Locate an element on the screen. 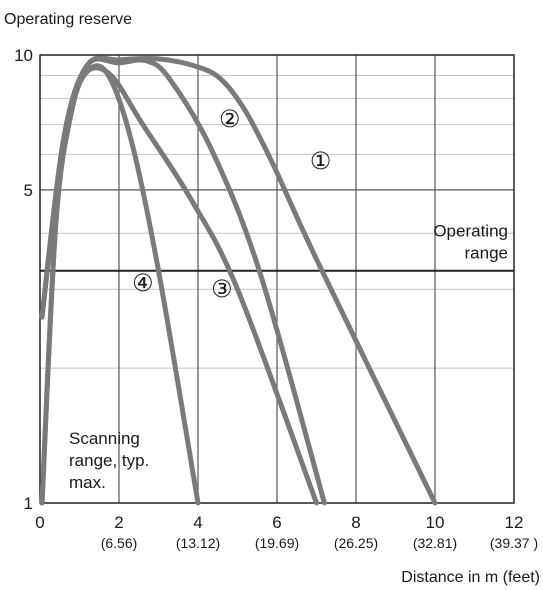  x-tick-sublabel: (26.25) is located at coordinates (356, 543).